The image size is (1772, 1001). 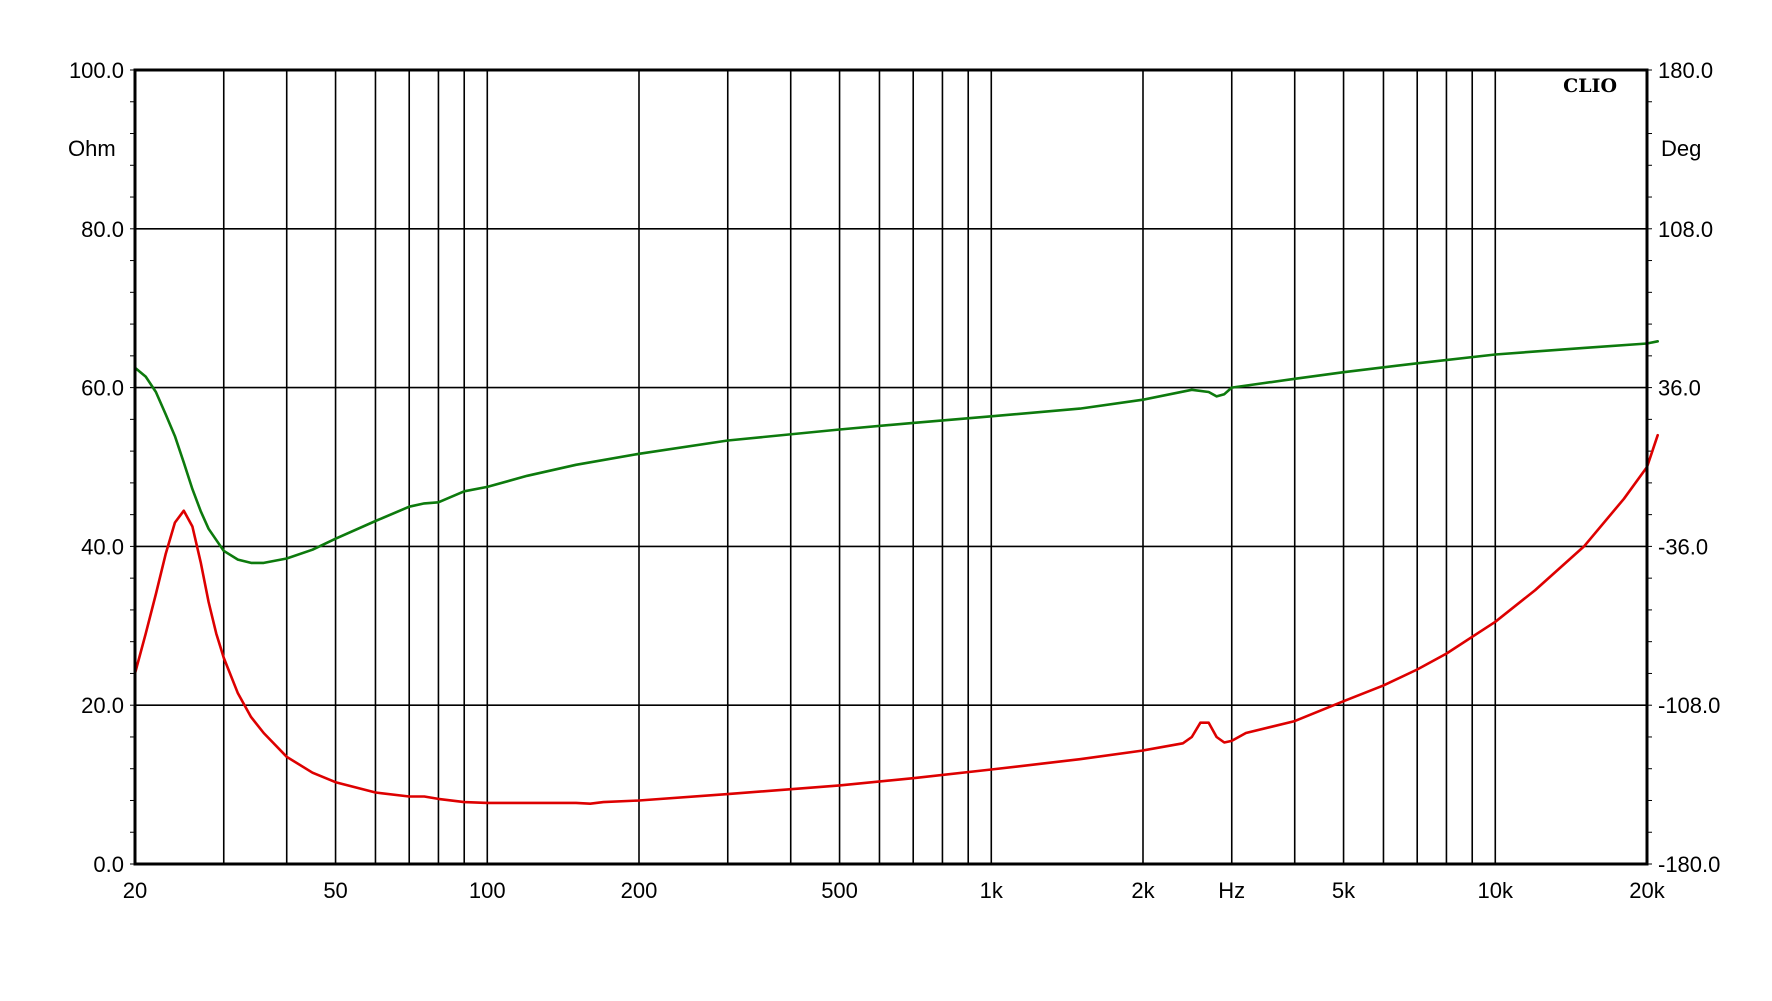 I want to click on y-right-tick-label: 108.0, so click(x=1685, y=229).